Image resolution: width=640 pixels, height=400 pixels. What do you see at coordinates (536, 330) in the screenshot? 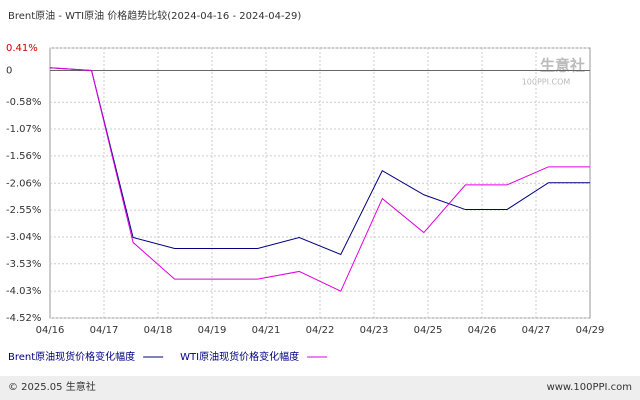
I see `x-tick-label: 04/27` at bounding box center [536, 330].